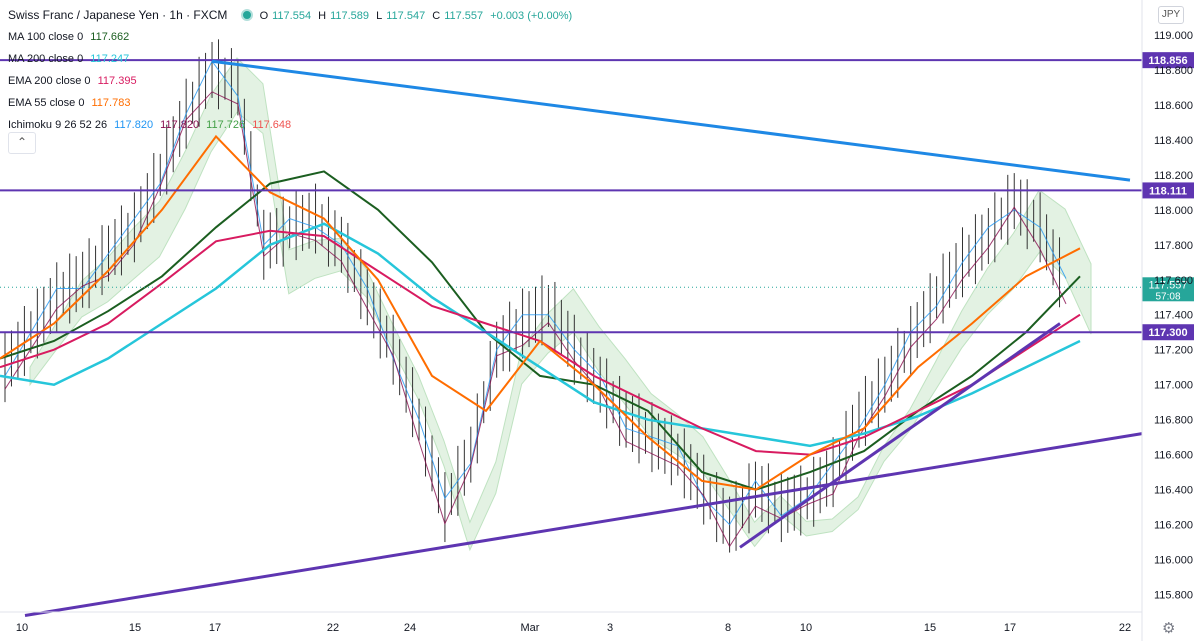 The image size is (1201, 641). Describe the element at coordinates (1173, 211) in the screenshot. I see `y-tick-label: 118.000` at that location.